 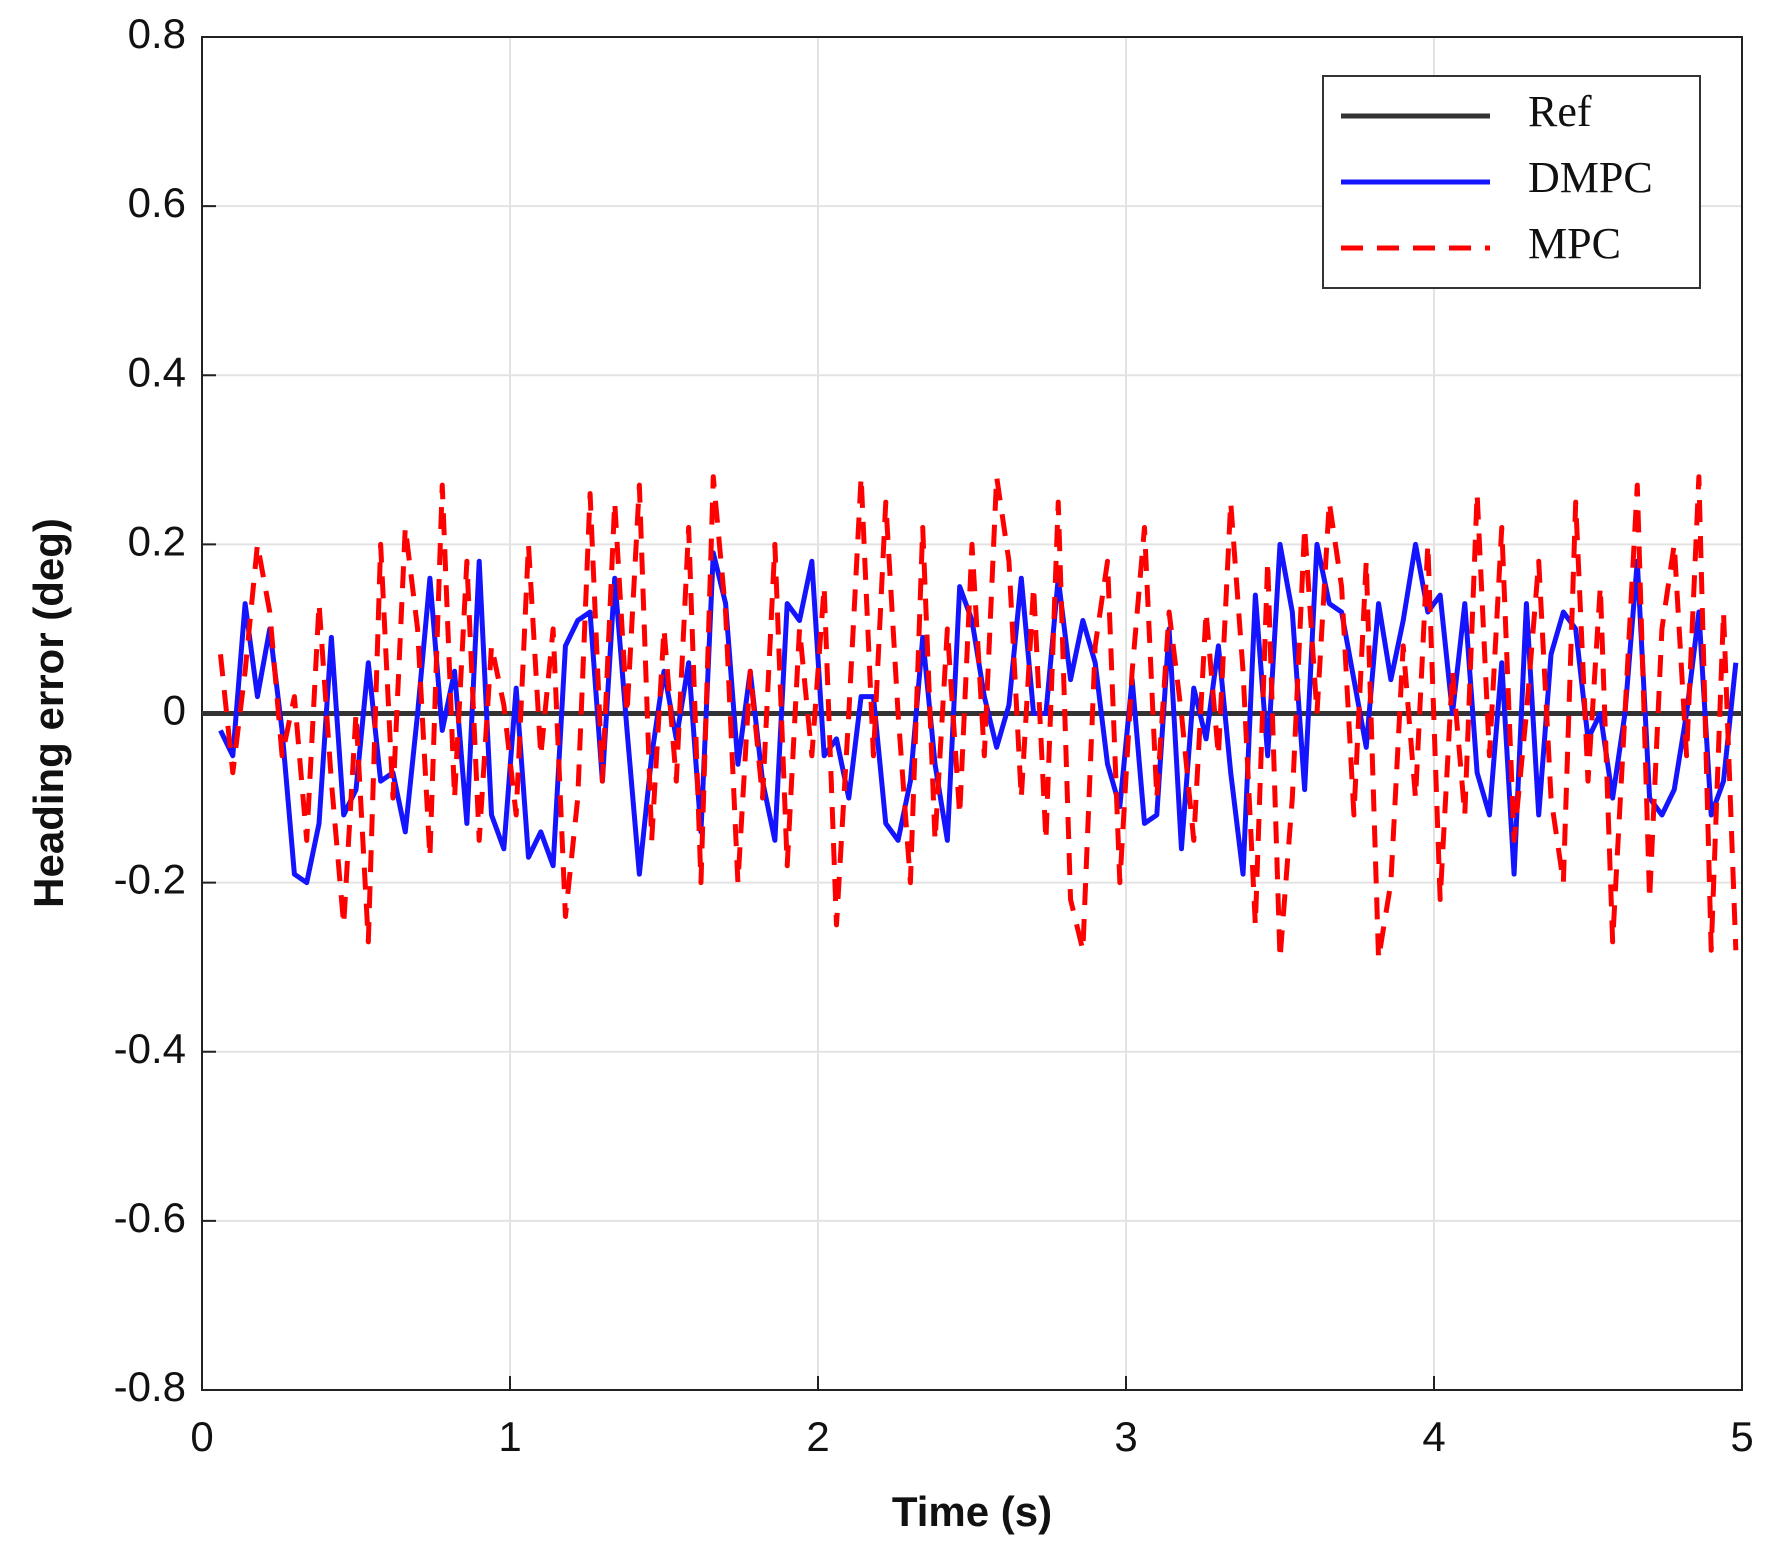 I want to click on legend-label: MPC, so click(x=1574, y=243).